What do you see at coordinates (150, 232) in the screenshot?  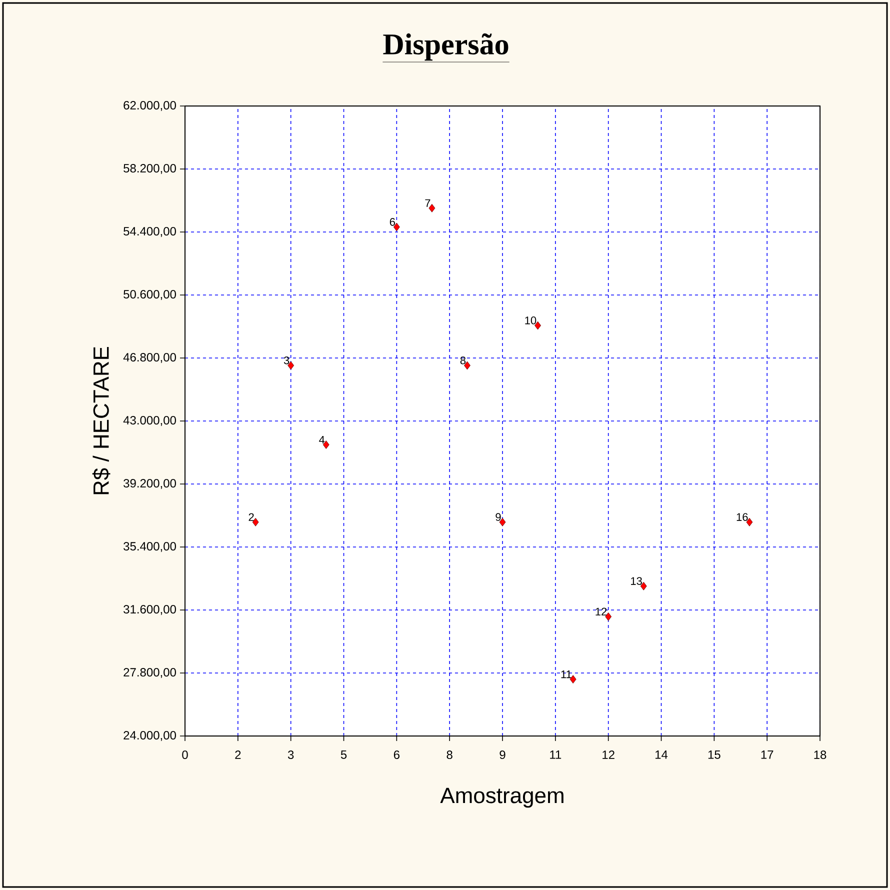 I see `y-tick-label: 54.400,00` at bounding box center [150, 232].